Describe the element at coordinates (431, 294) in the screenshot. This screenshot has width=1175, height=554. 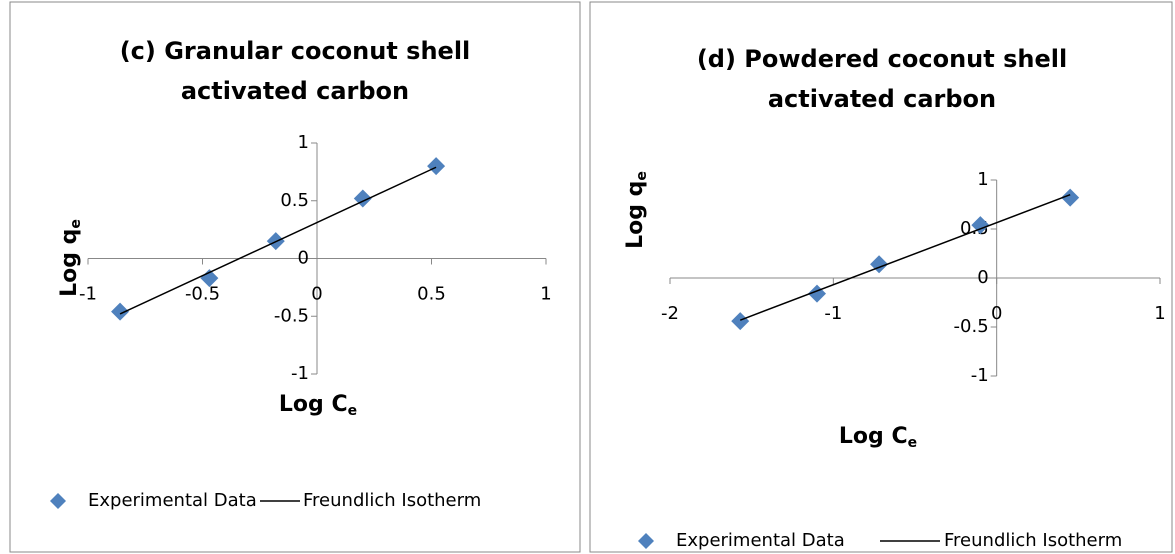
I see `x-tick-label: 0.5` at that location.